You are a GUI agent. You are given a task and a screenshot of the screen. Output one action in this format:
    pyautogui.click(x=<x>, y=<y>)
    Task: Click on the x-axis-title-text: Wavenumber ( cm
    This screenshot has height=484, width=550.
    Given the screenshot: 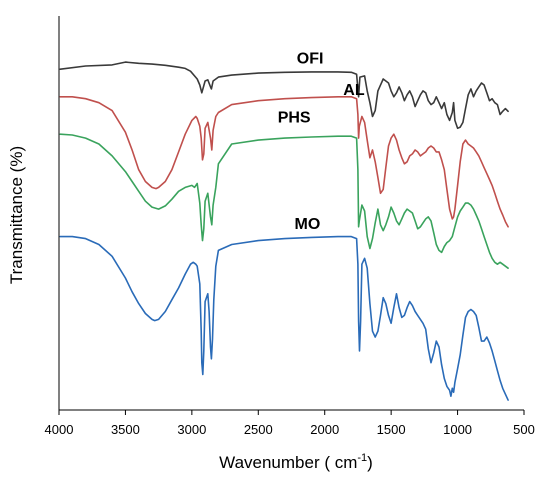 What is the action you would take?
    pyautogui.click(x=288, y=462)
    